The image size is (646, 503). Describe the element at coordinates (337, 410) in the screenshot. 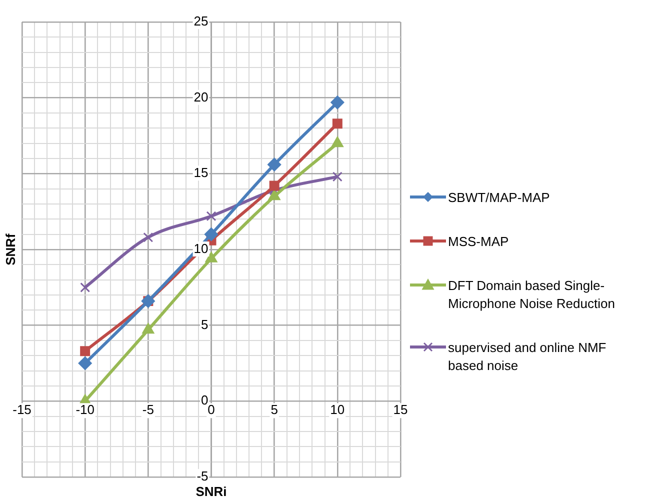

I see `x-tick-label: 10` at that location.